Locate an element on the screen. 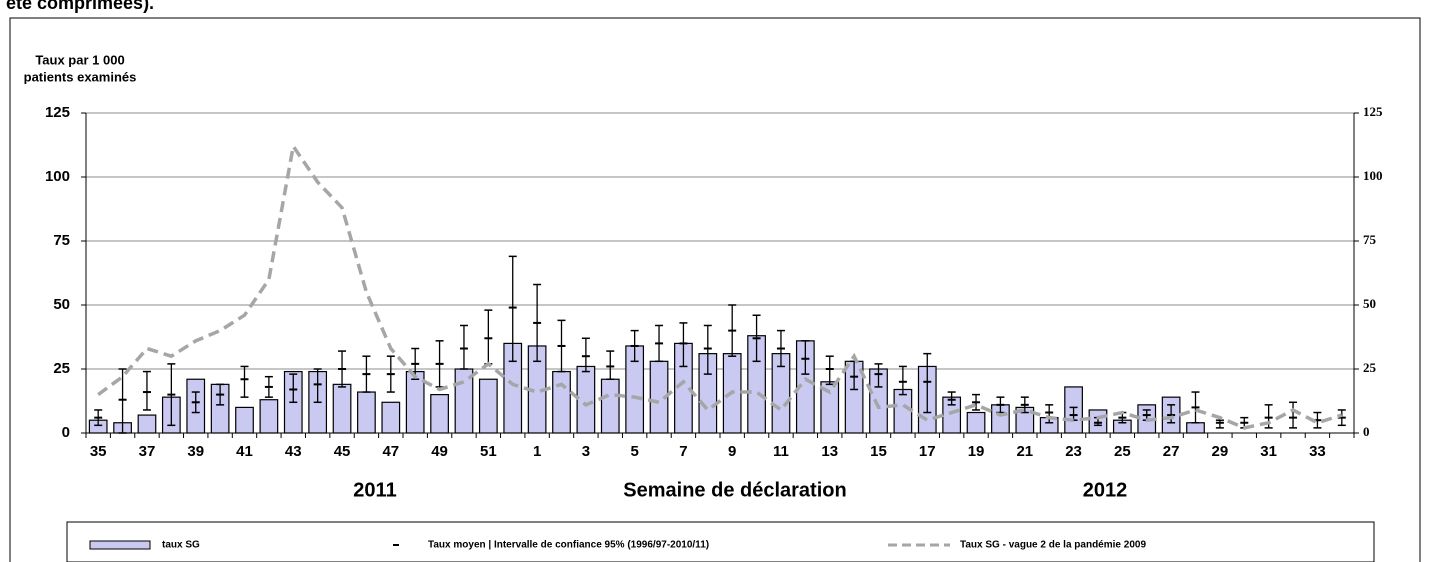 Image resolution: width=1432 pixels, height=562 pixels. x-tick-label: 25 is located at coordinates (1122, 451).